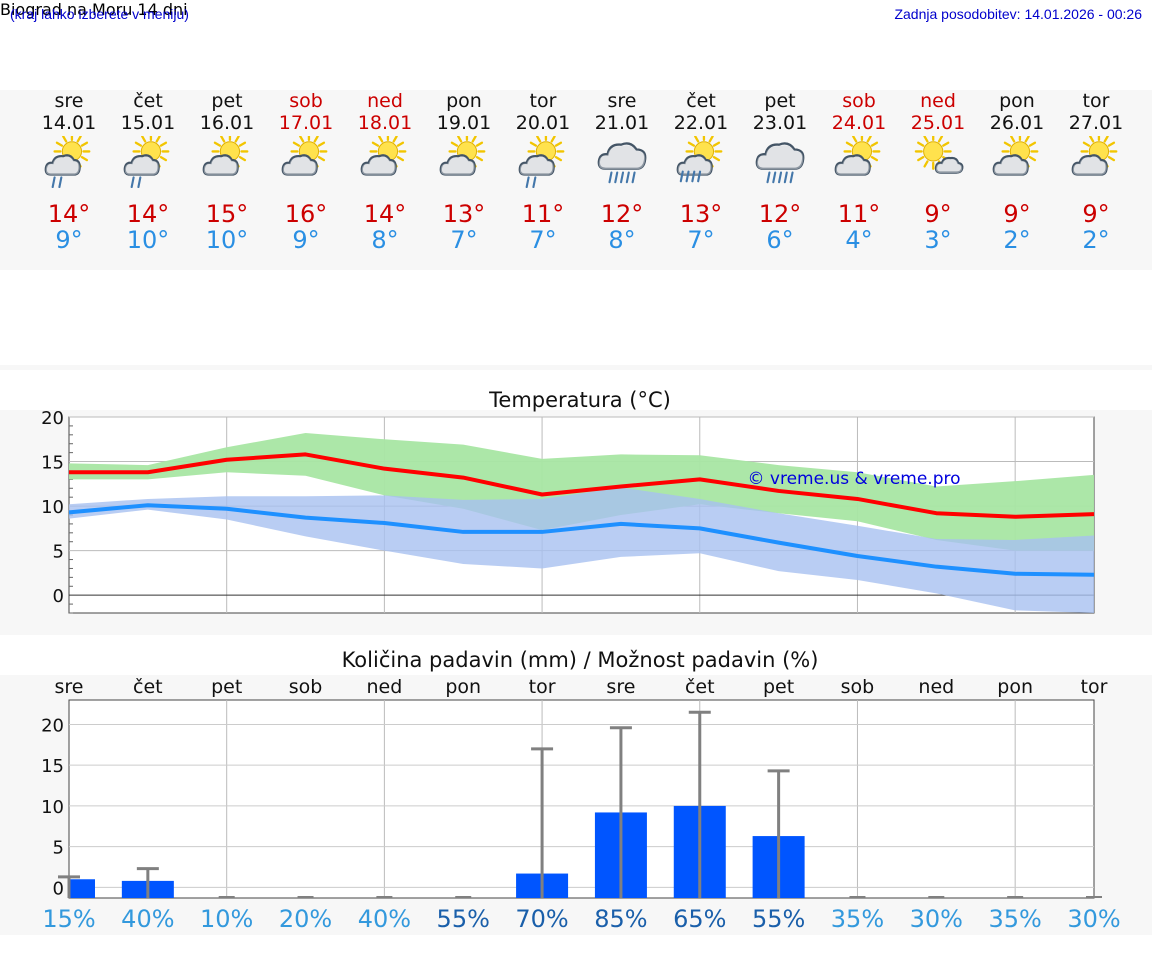 The height and width of the screenshot is (975, 1152). I want to click on min-temp: 10°, so click(148, 240).